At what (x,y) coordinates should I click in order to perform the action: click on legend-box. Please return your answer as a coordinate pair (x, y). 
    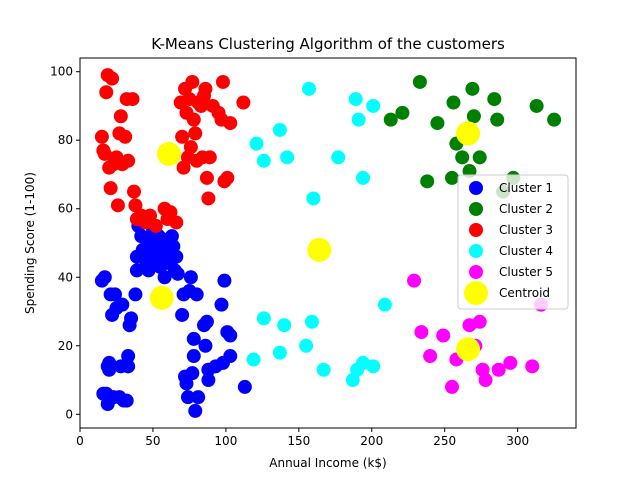
    Looking at the image, I should click on (513, 242).